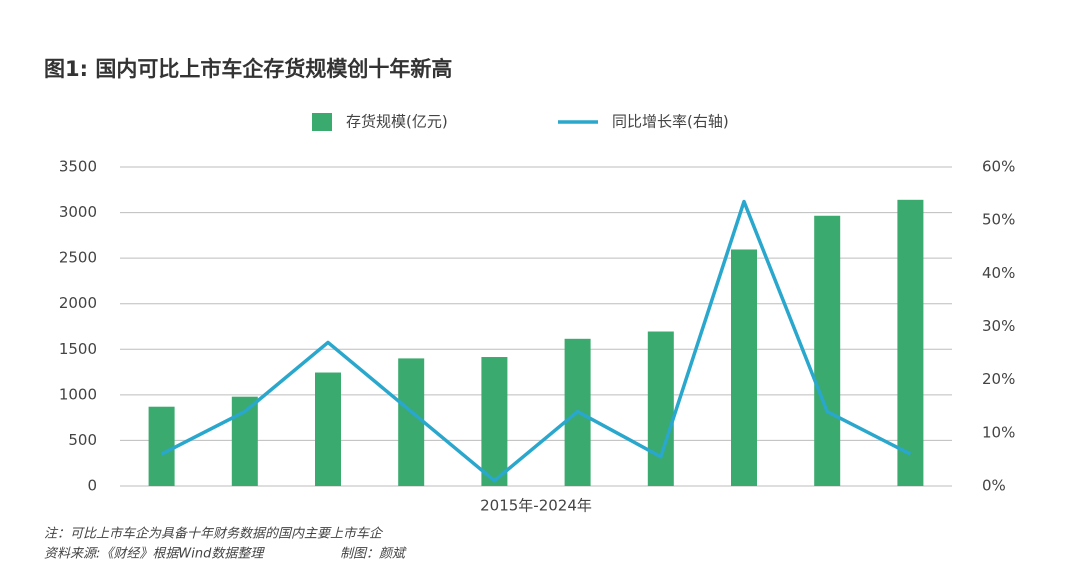 The width and height of the screenshot is (1080, 588). I want to click on y2-tick-label: 0%, so click(994, 486).